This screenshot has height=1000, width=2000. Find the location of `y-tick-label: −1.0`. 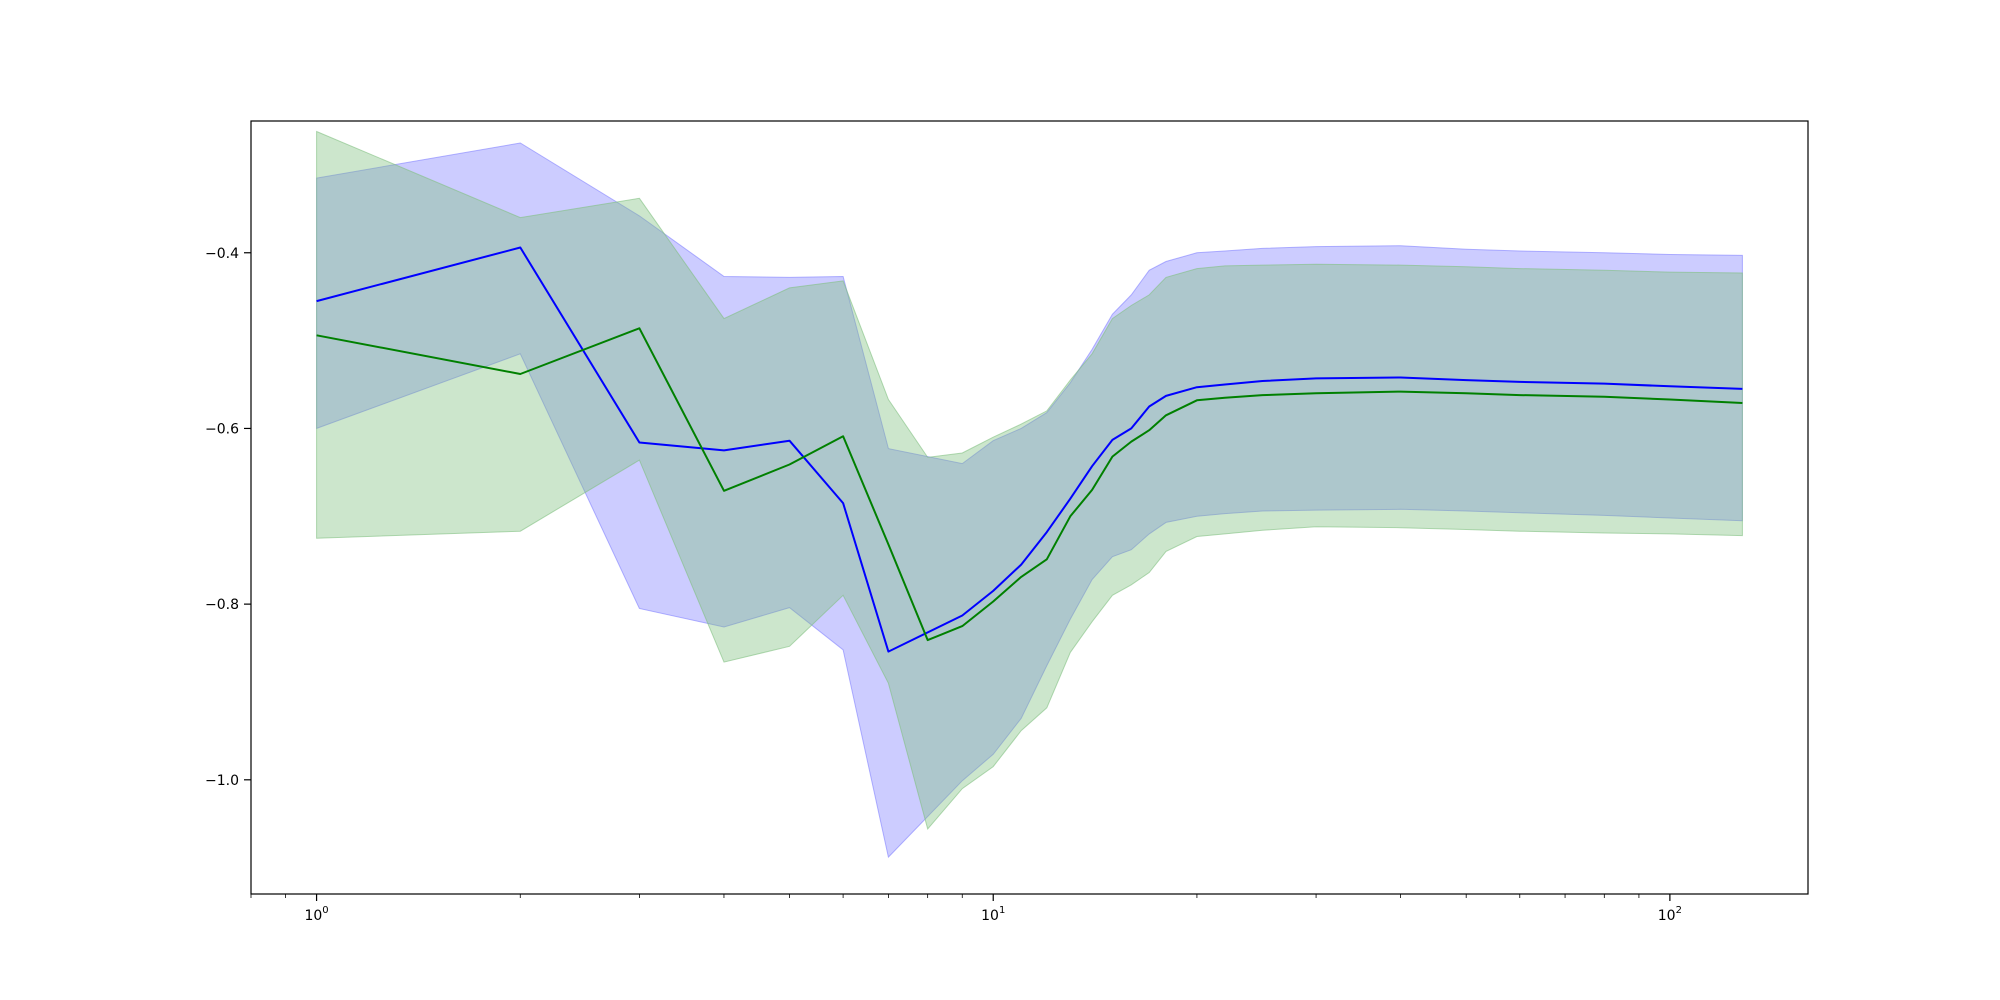

y-tick-label: −1.0 is located at coordinates (222, 781).